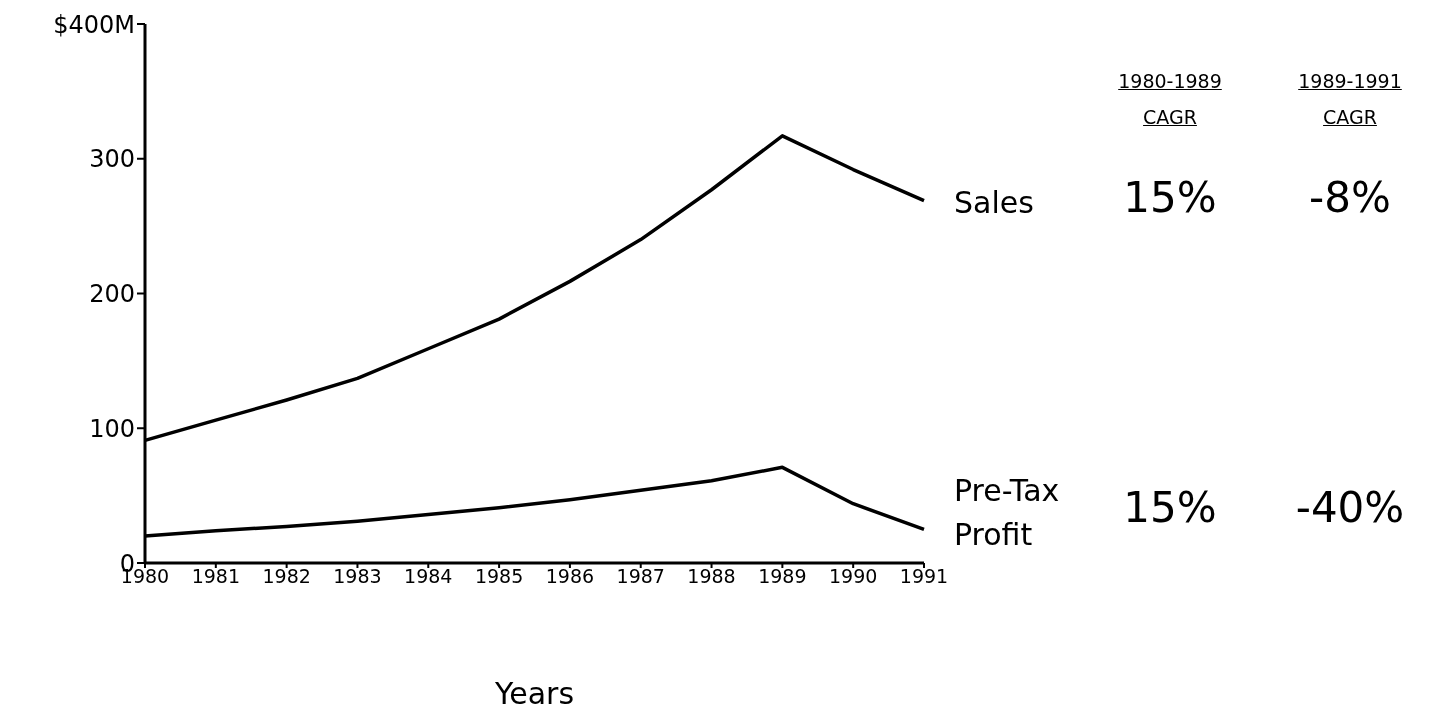  What do you see at coordinates (94, 24) in the screenshot?
I see `y-tick-label: $400M` at bounding box center [94, 24].